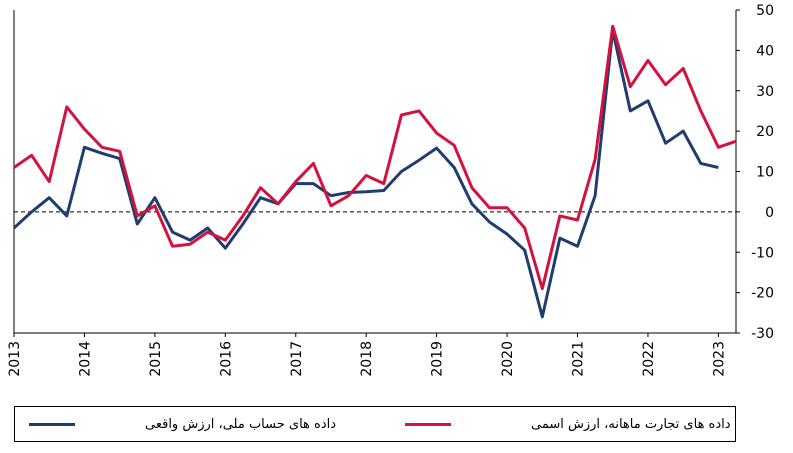  Describe the element at coordinates (765, 11) in the screenshot. I see `y-tick-label: 50` at that location.